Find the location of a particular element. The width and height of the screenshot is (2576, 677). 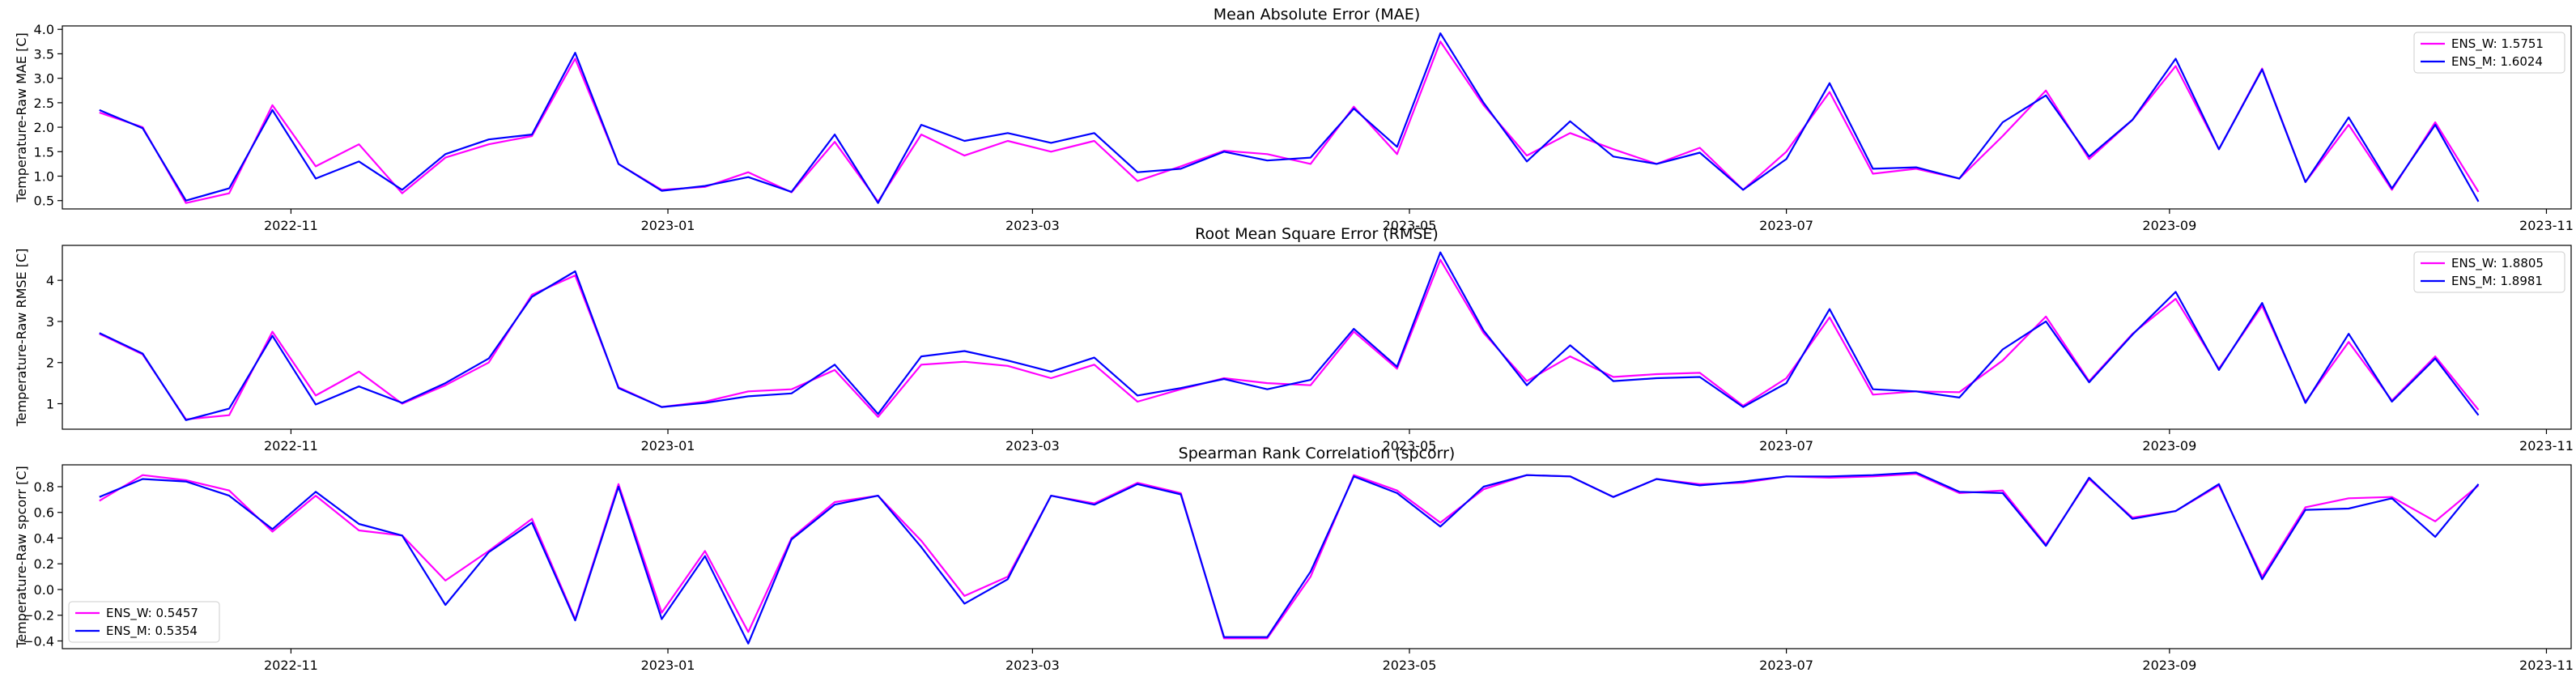

panel3-legend-label: ENS_W: 0.5457 is located at coordinates (152, 613).